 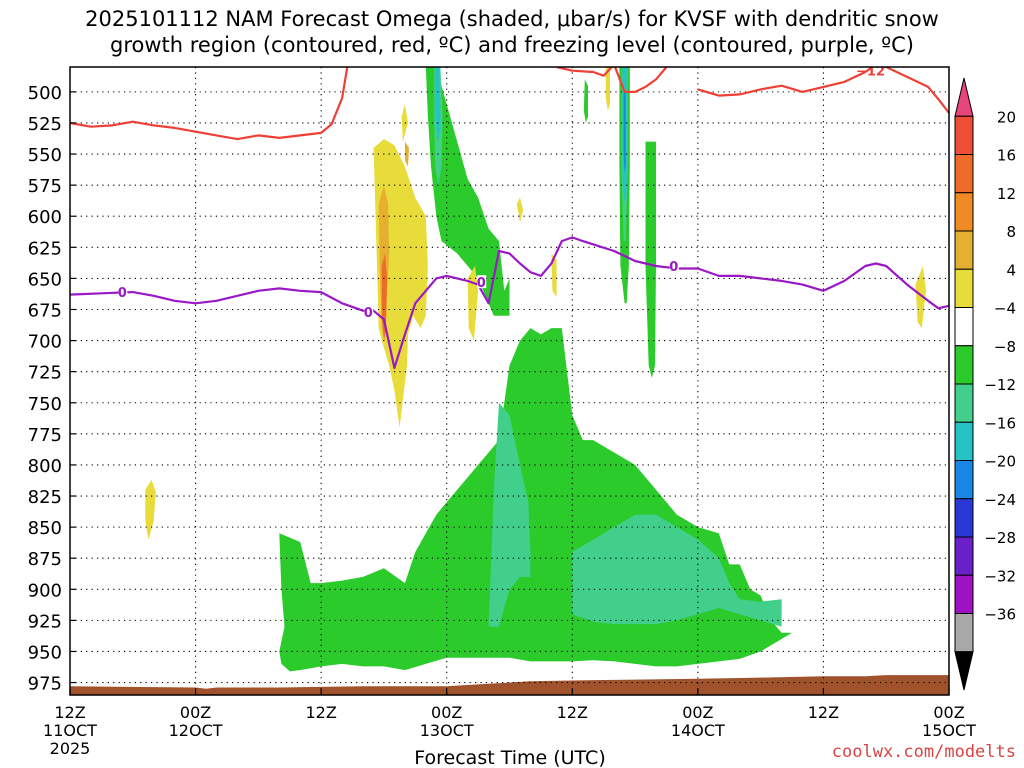 What do you see at coordinates (1005, 309) in the screenshot?
I see `colorbar-label-5: −4` at bounding box center [1005, 309].